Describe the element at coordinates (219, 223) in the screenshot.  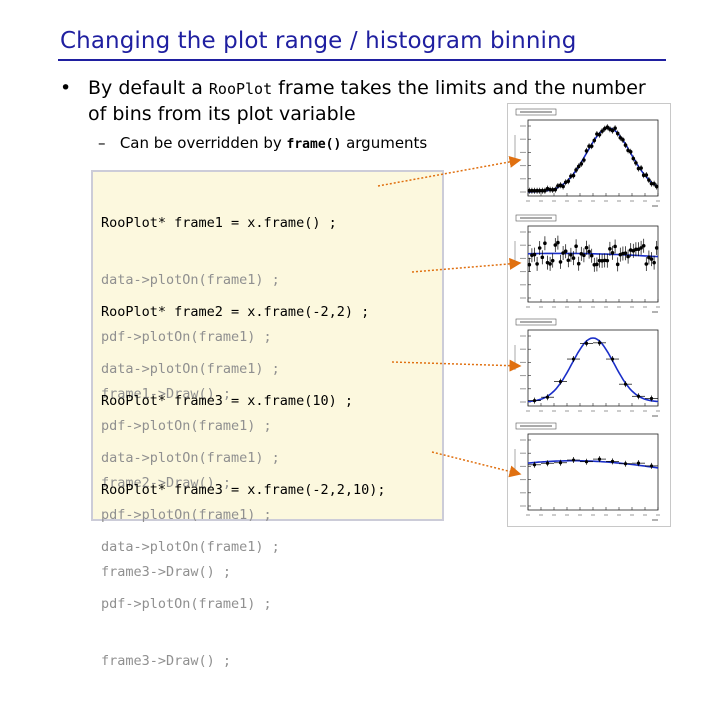
I see `code-line: RooPlot* frame1 = x.frame() ;` at that location.